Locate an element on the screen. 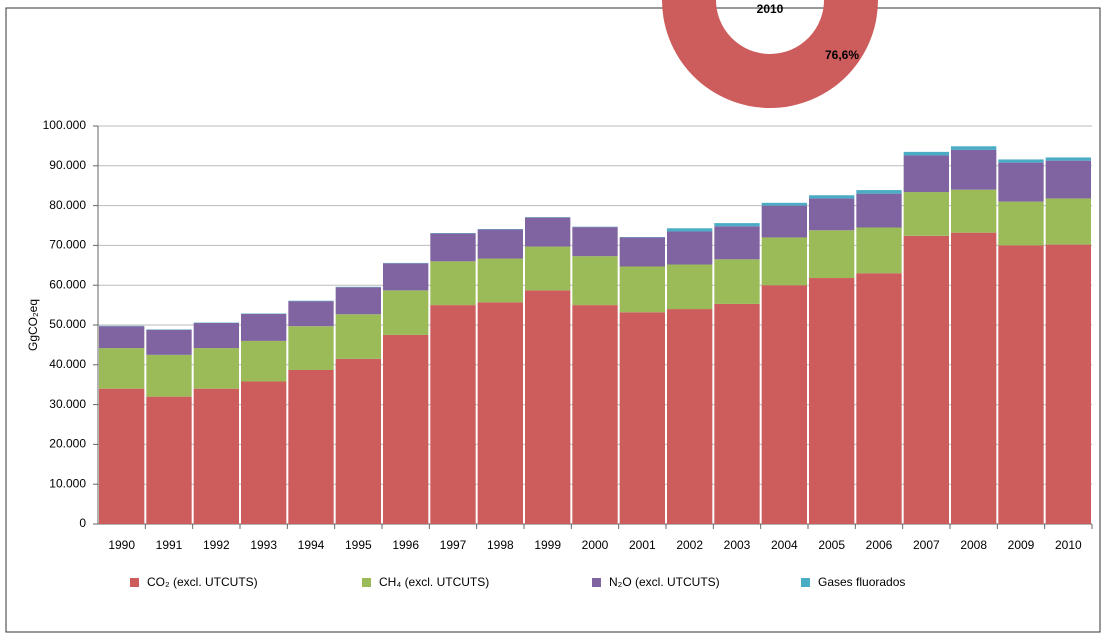 This screenshot has width=1107, height=633. x-tick-label: 1996 is located at coordinates (405, 545).